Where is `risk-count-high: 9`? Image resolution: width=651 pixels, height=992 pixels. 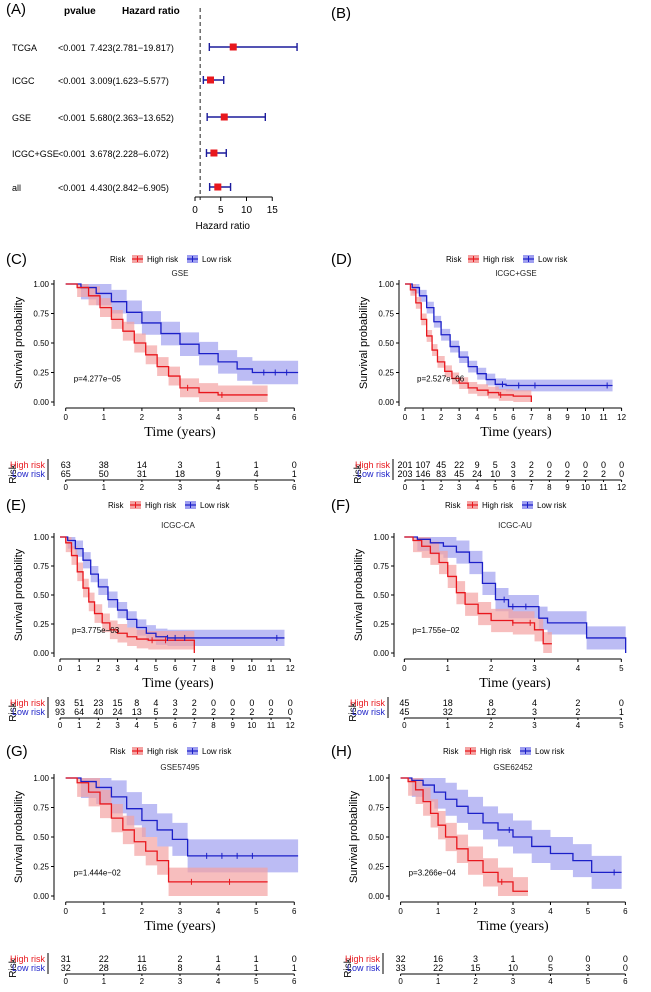
risk-count-high: 9 is located at coordinates (477, 465).